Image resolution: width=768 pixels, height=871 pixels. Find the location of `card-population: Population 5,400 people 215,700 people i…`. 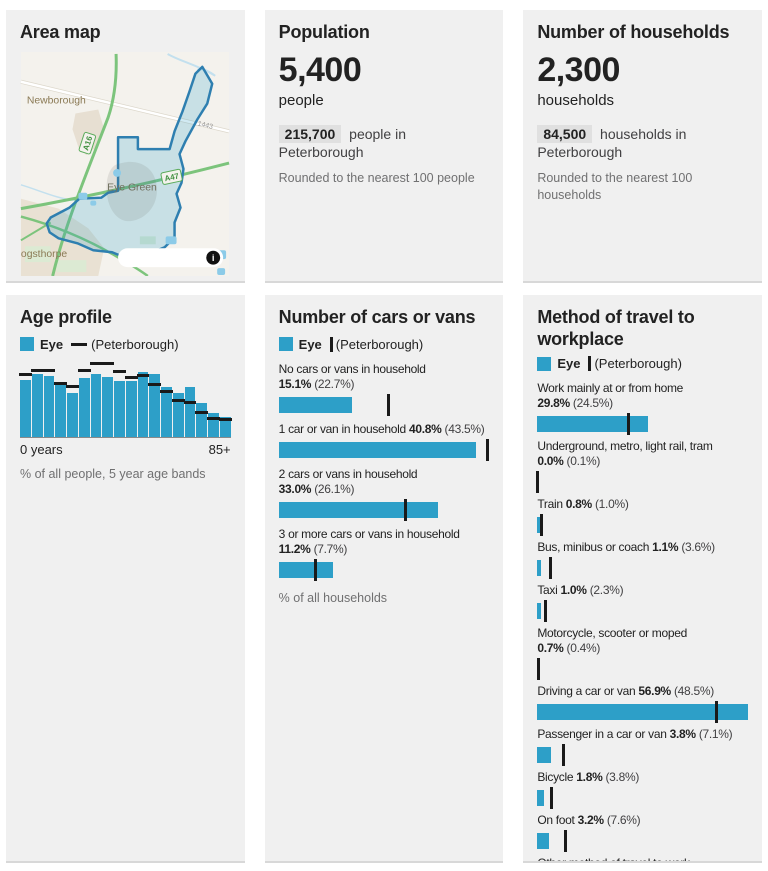

card-population: Population 5,400 people 215,700 people i… is located at coordinates (384, 146).